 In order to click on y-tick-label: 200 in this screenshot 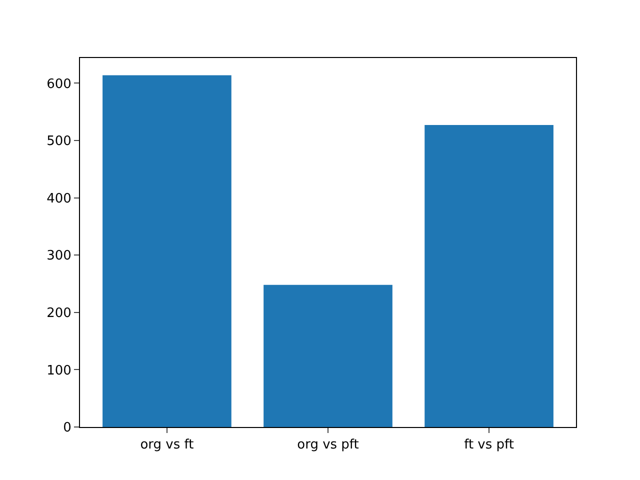, I will do `click(59, 313)`.